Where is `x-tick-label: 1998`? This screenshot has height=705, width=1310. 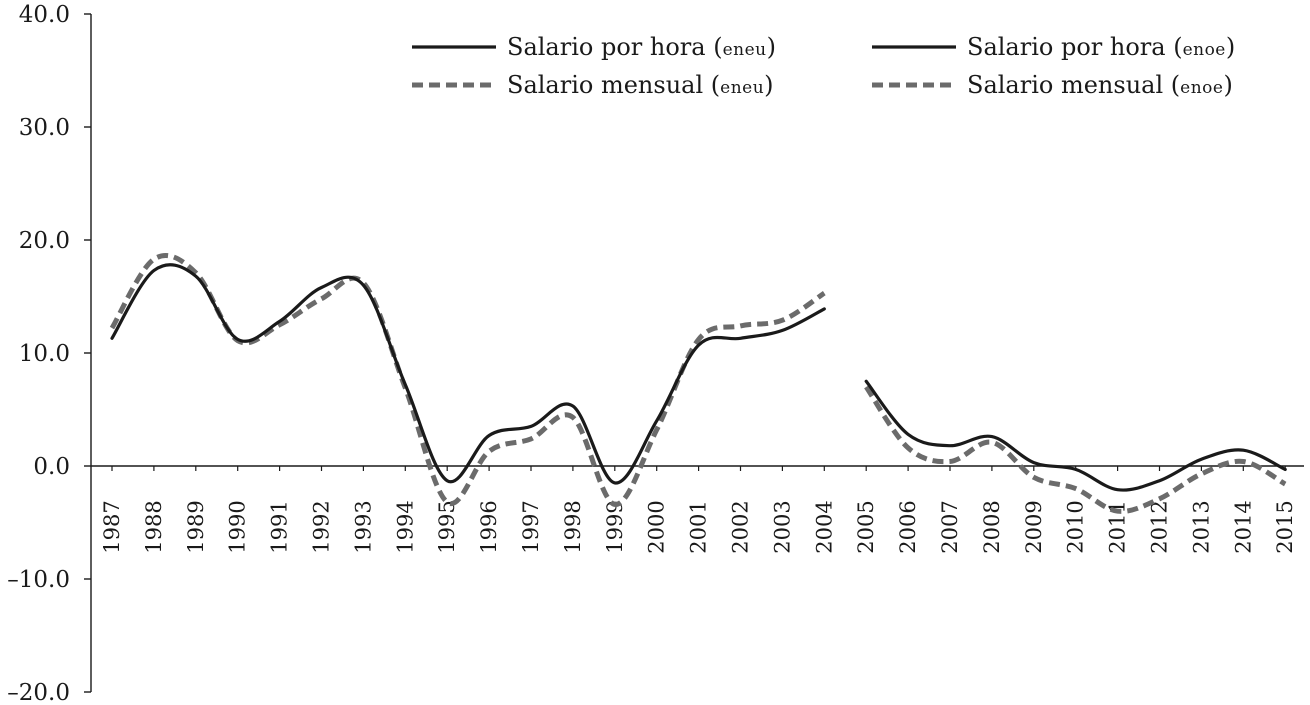
x-tick-label: 1998 is located at coordinates (573, 526).